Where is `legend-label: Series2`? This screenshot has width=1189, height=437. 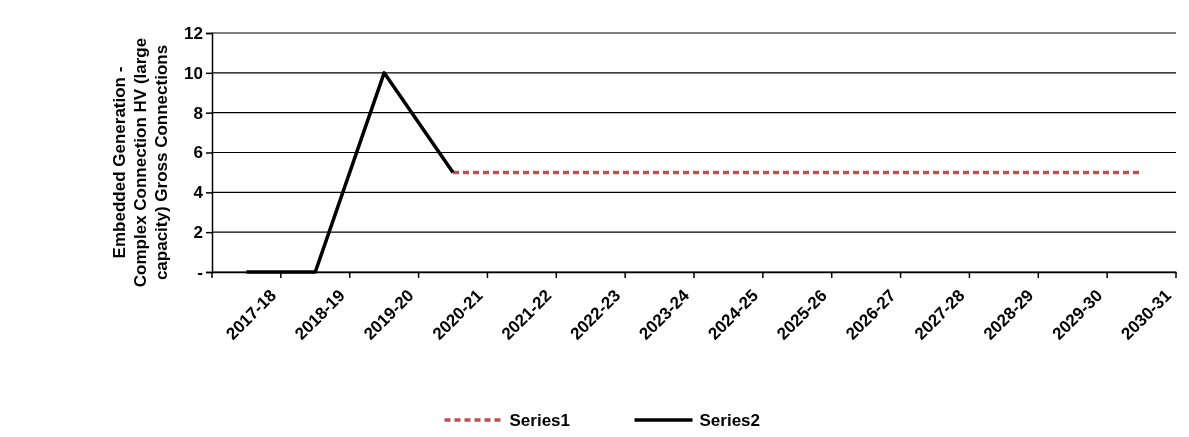
legend-label: Series2 is located at coordinates (729, 420).